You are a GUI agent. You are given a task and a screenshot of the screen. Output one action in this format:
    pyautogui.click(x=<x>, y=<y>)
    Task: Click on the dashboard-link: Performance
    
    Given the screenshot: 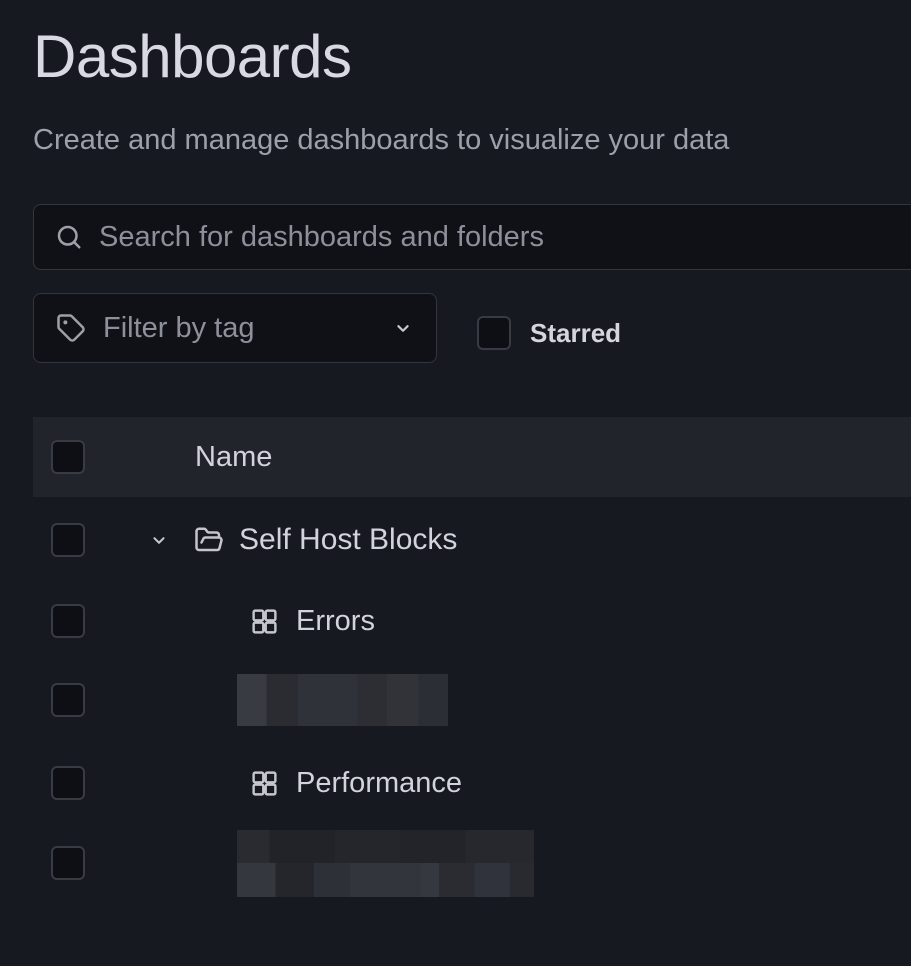 What is the action you would take?
    pyautogui.click(x=379, y=782)
    